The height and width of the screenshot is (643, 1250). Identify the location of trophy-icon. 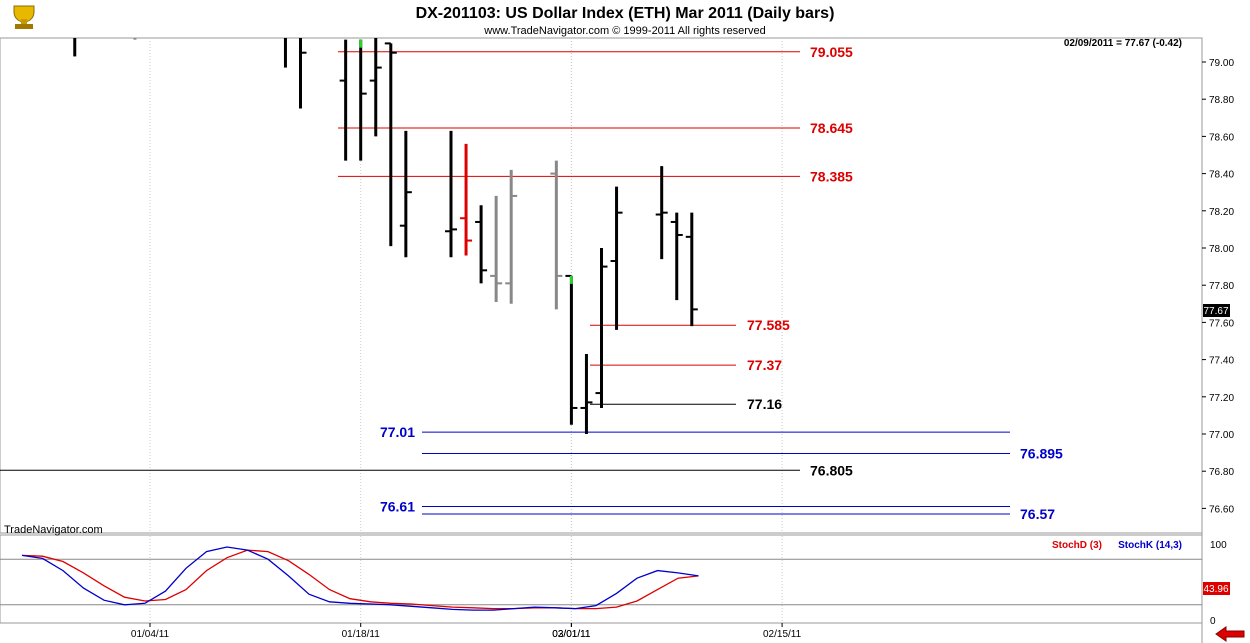
(24, 18).